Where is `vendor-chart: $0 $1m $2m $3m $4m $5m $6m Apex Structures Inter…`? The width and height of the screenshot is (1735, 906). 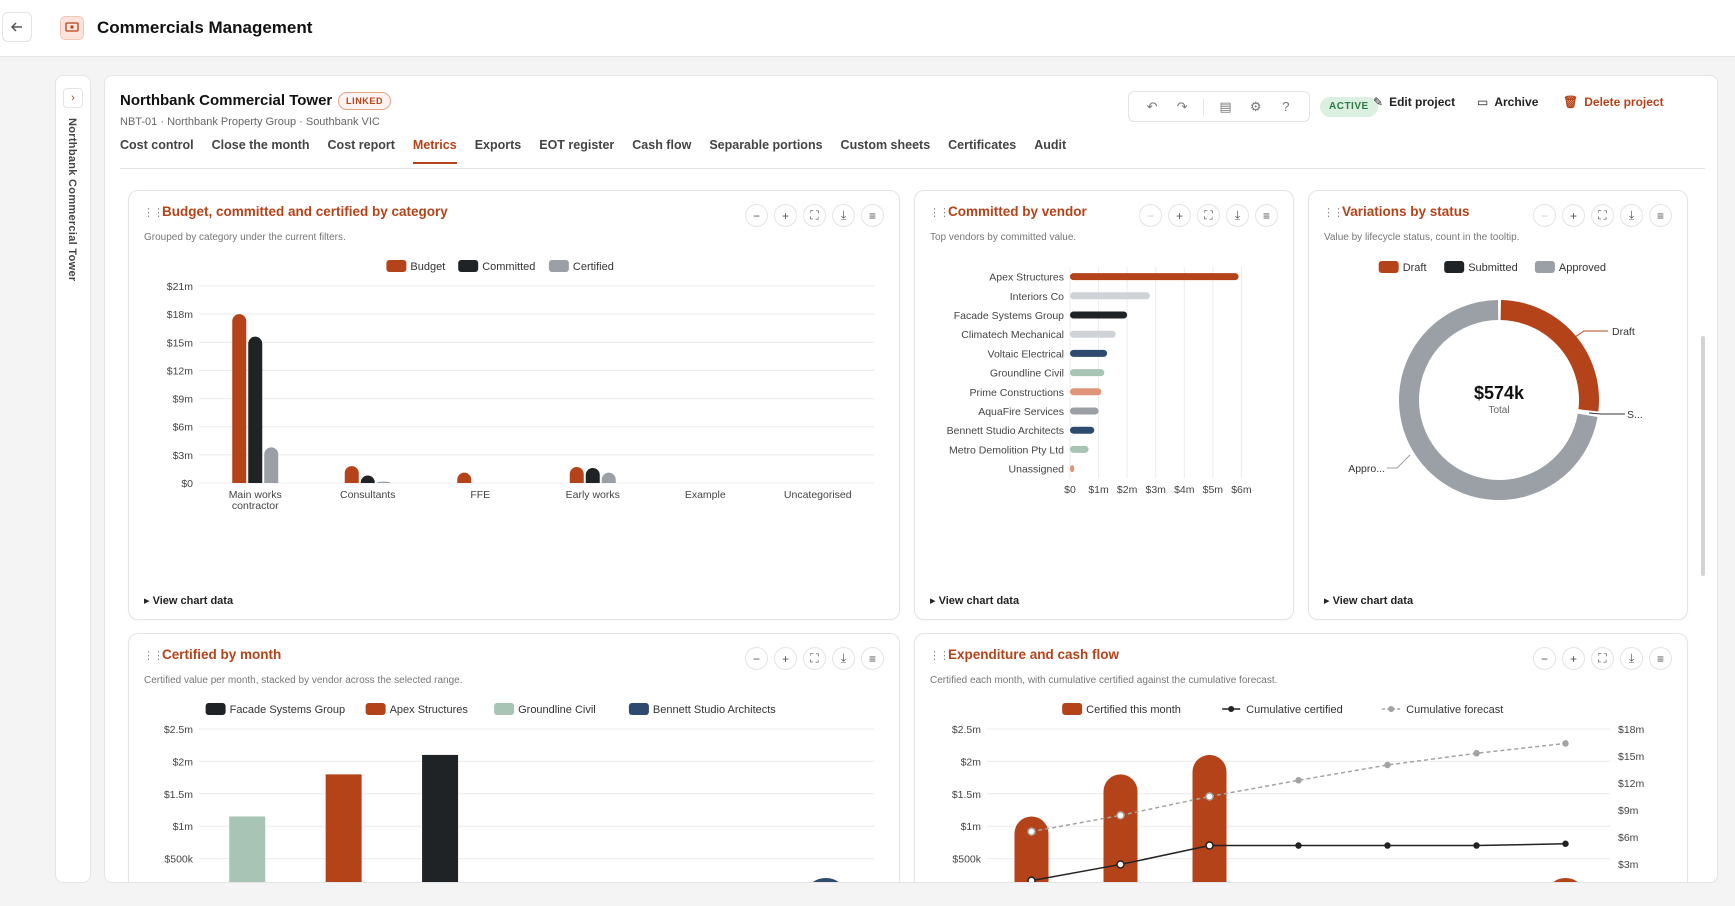
vendor-chart: $0 $1m $2m $3m $4m $5m $6m Apex Structures Inter… is located at coordinates (1099, 381).